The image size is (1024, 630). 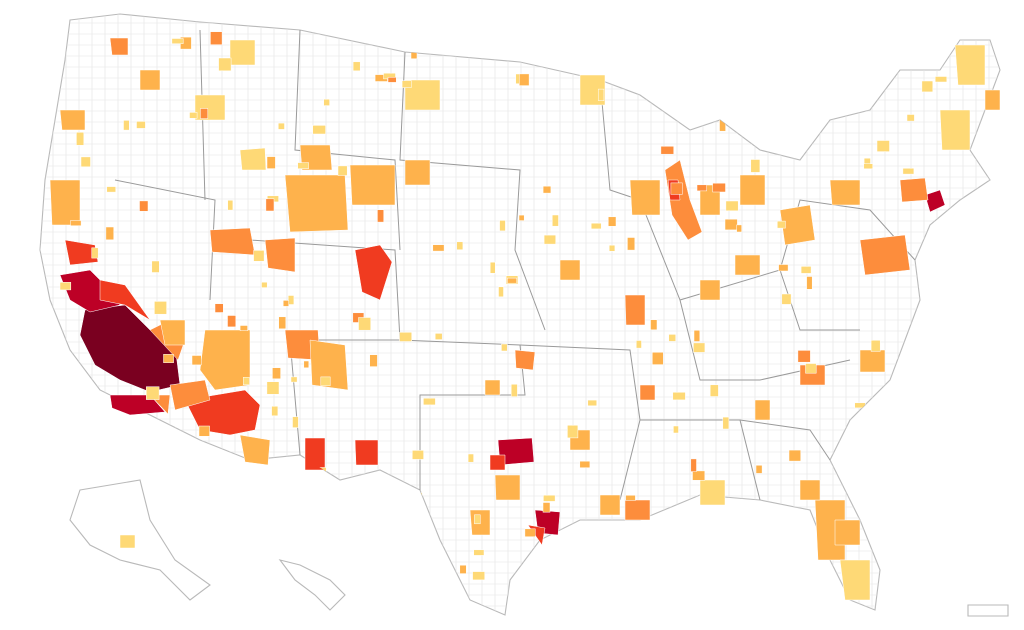 What do you see at coordinates (988, 610) in the screenshot?
I see `puerto-rico-outline` at bounding box center [988, 610].